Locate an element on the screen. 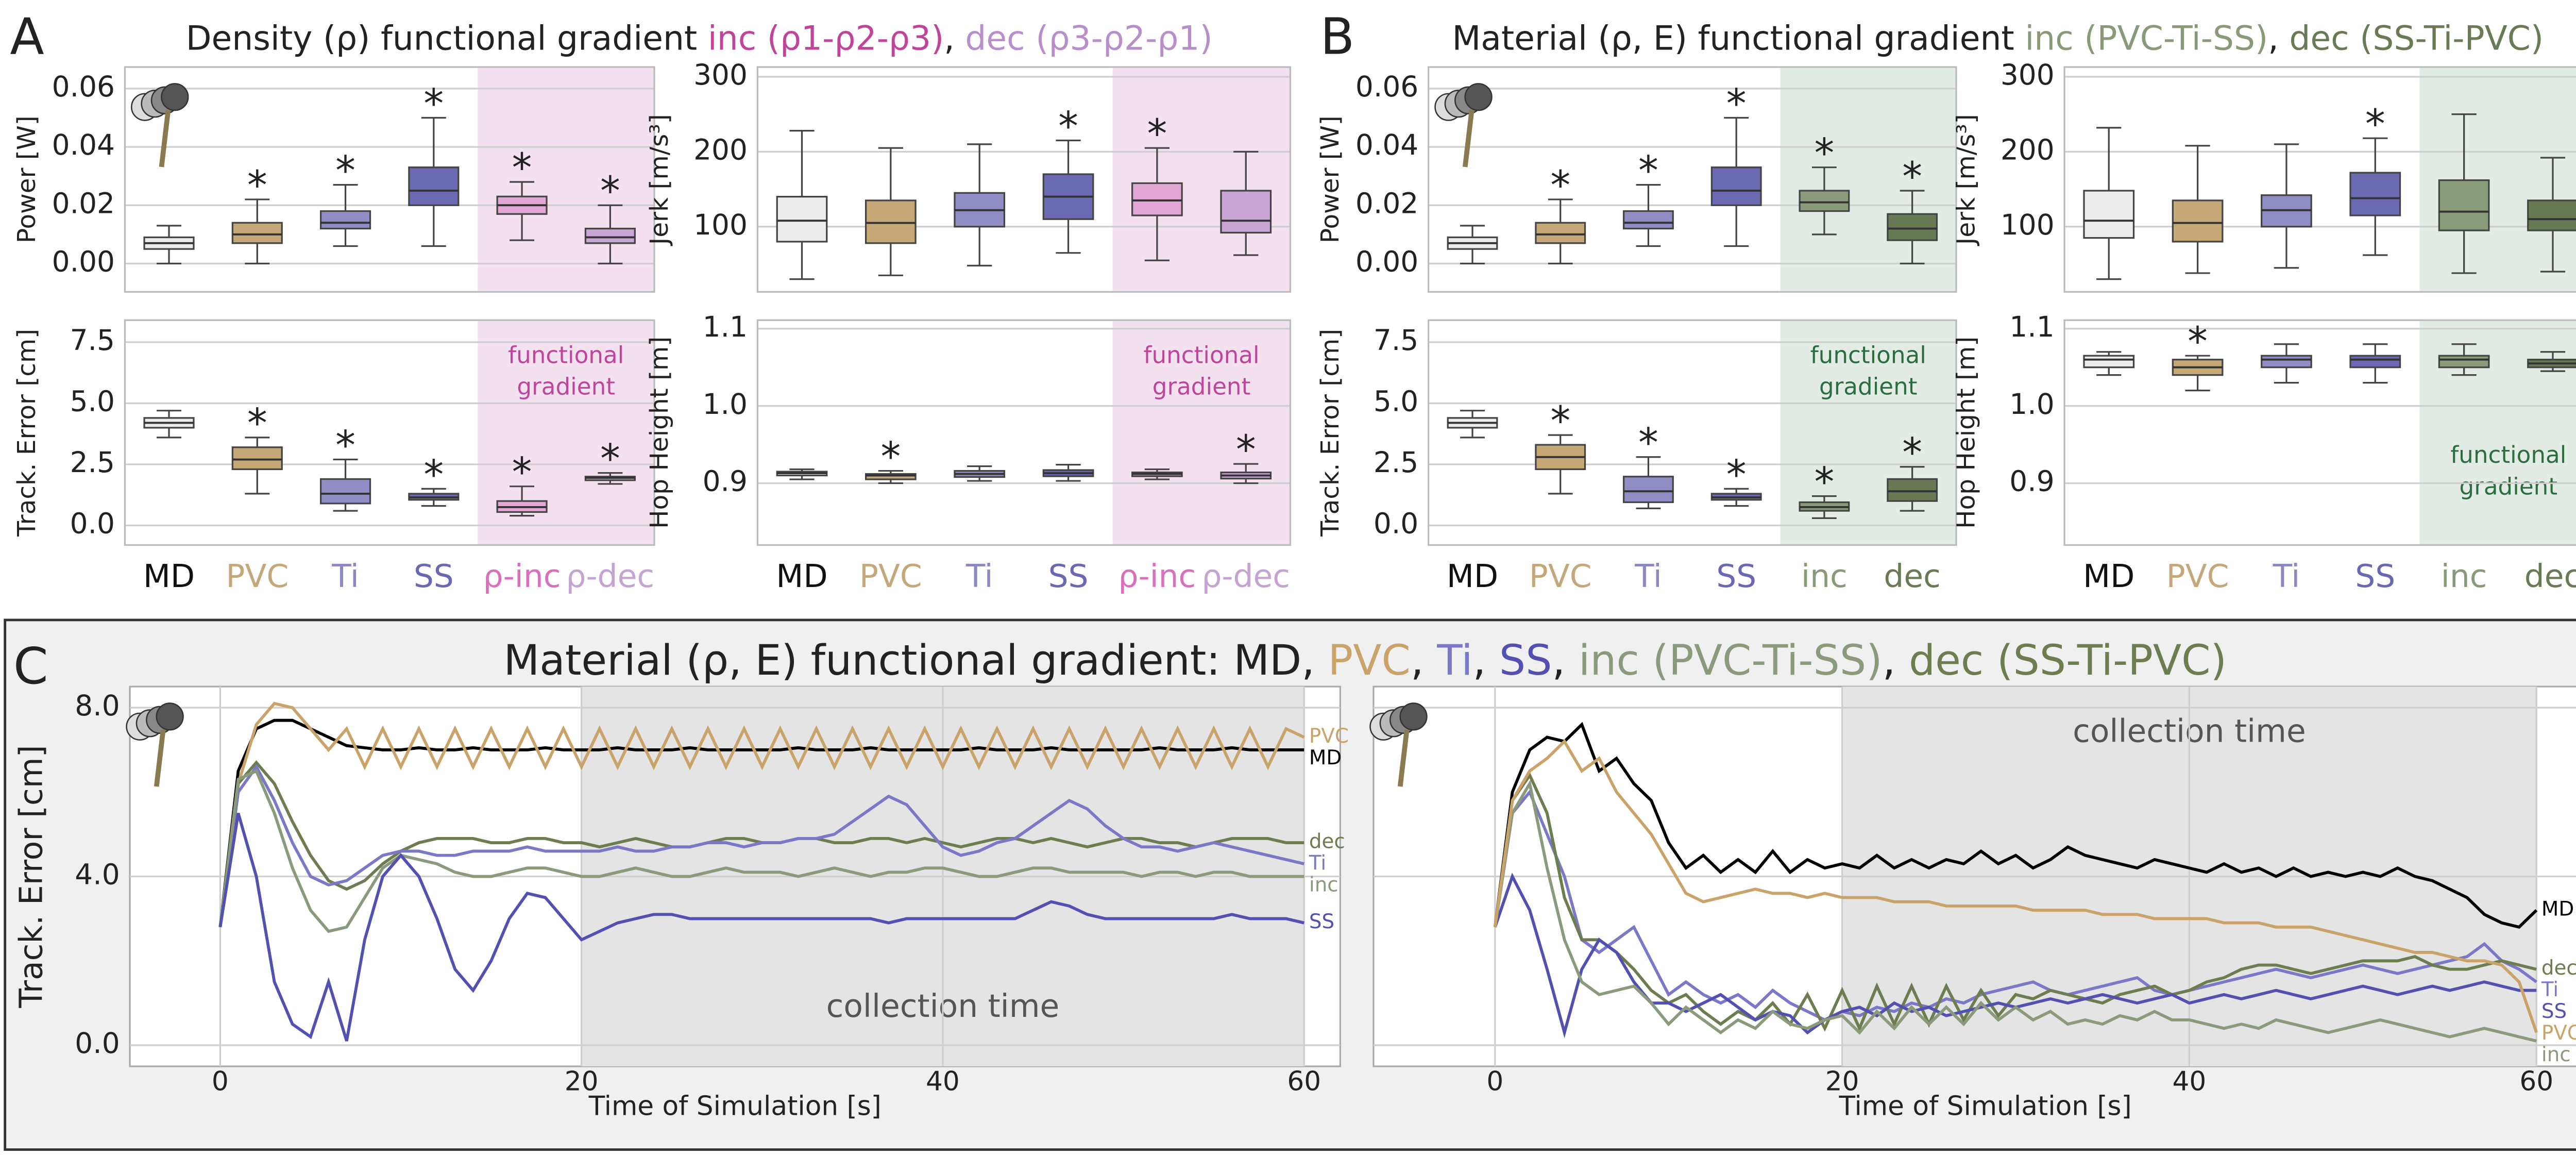  series-end-label: dec is located at coordinates (1327, 841).